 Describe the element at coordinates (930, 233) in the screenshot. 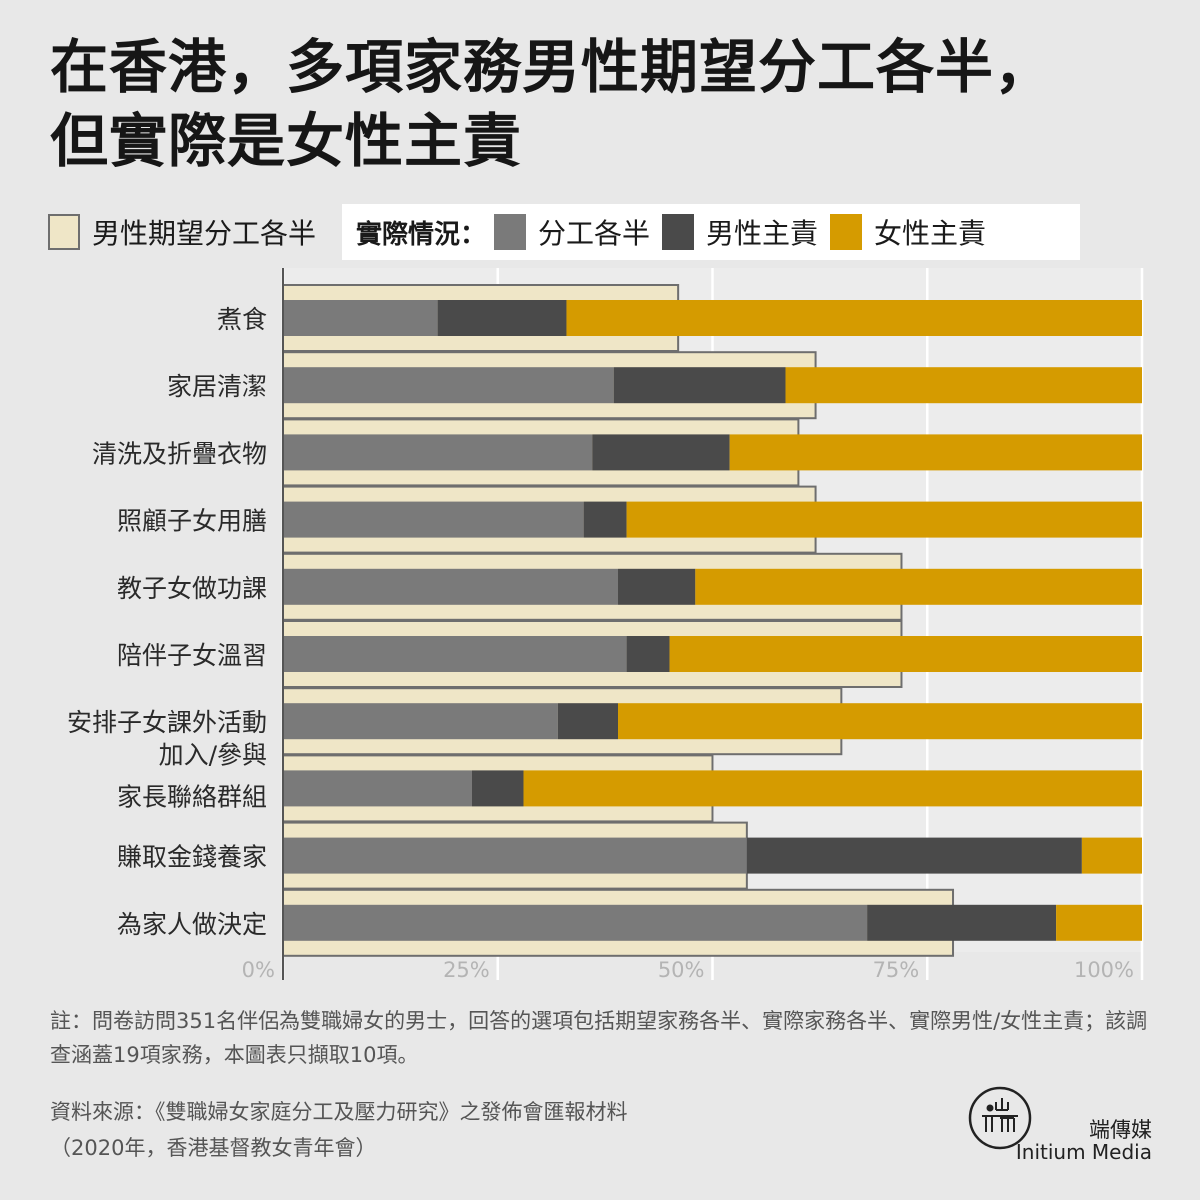

I see `legend-label-female: 女性主責` at that location.